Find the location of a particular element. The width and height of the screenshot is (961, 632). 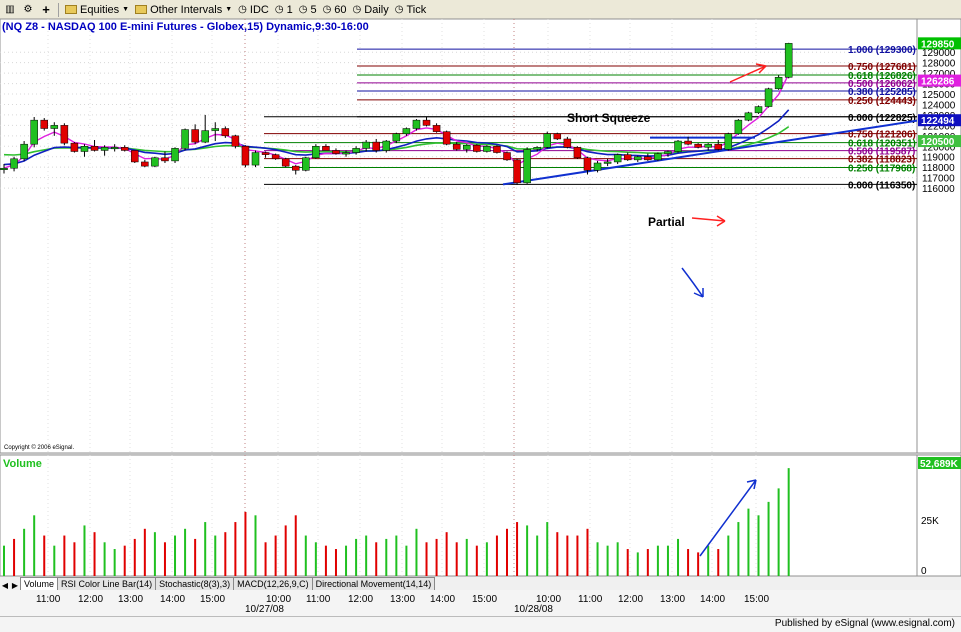

fib-label: 0.750 (127681) is located at coordinates (882, 67).